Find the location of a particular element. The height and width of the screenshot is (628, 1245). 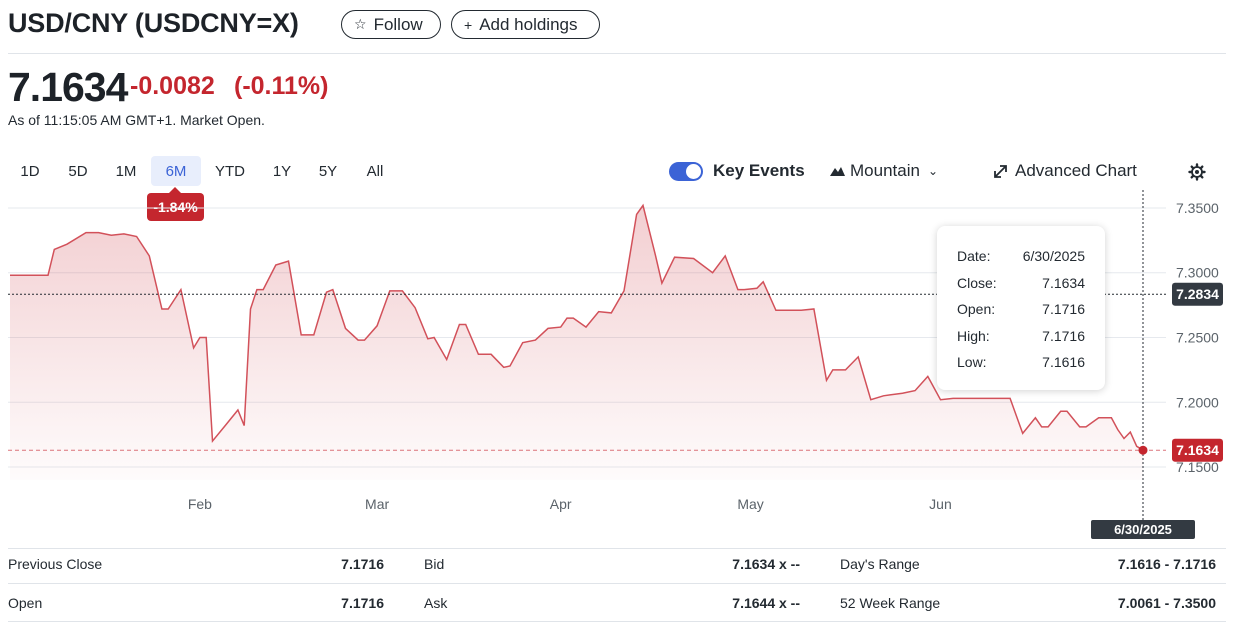

range-1m: 1M is located at coordinates (126, 171).